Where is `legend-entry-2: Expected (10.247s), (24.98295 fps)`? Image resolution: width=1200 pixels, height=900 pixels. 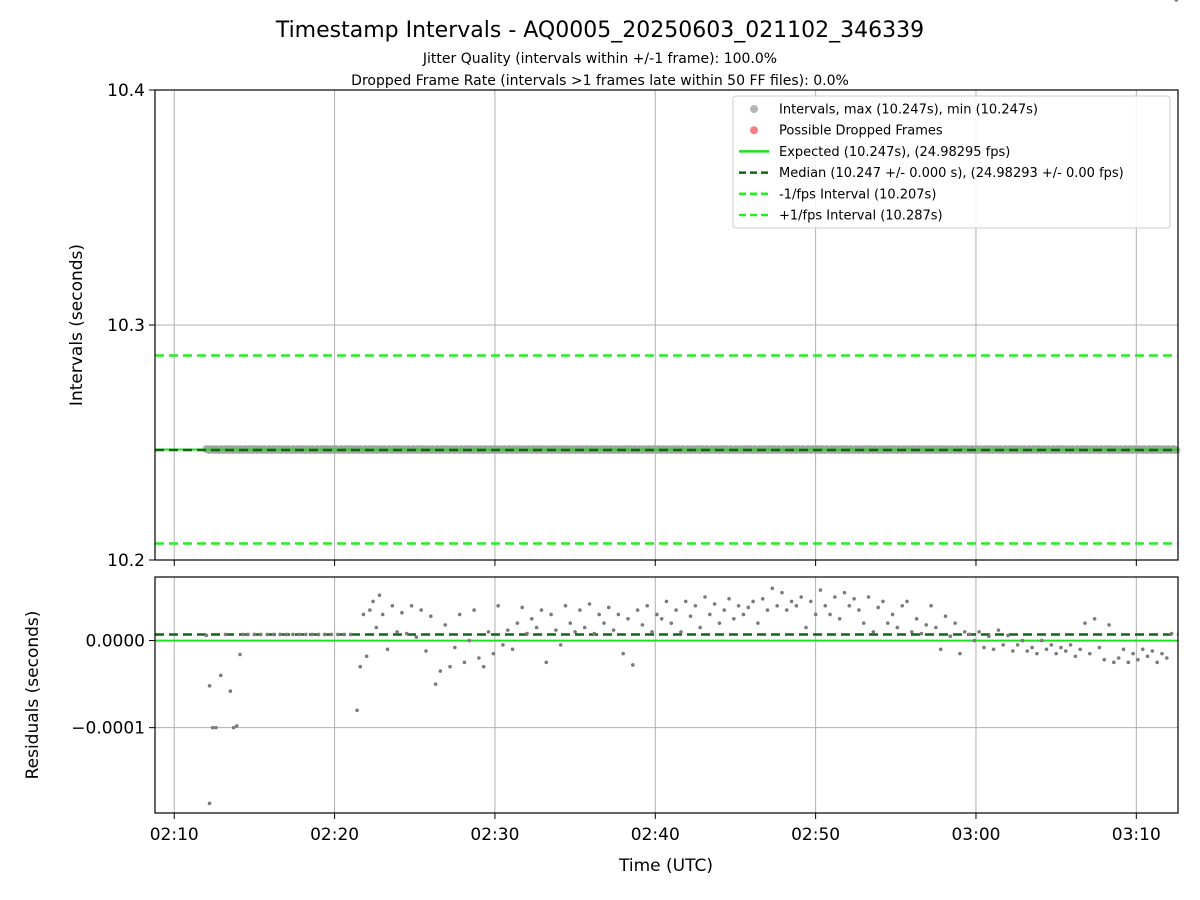 legend-entry-2: Expected (10.247s), (24.98295 fps) is located at coordinates (874, 152).